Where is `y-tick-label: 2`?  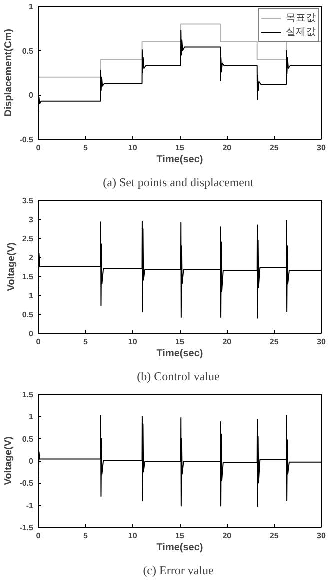
y-tick-label: 2 is located at coordinates (31, 258).